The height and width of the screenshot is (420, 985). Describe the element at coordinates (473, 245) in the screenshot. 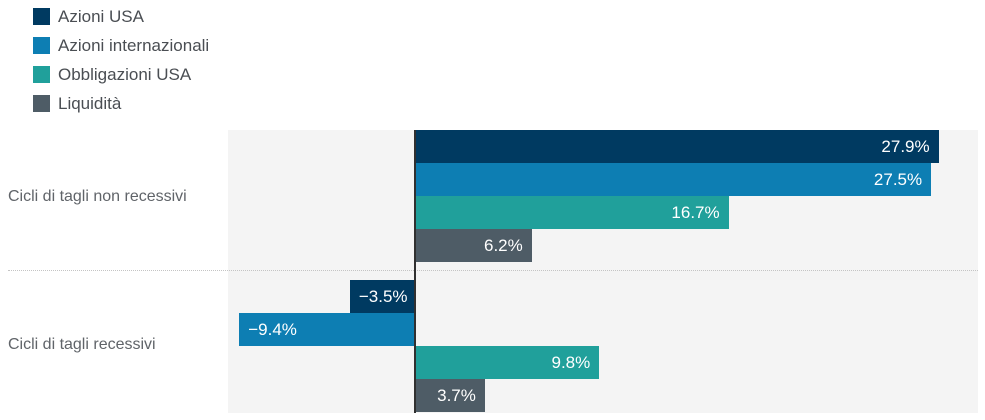

I see `bar: 6.2%` at that location.